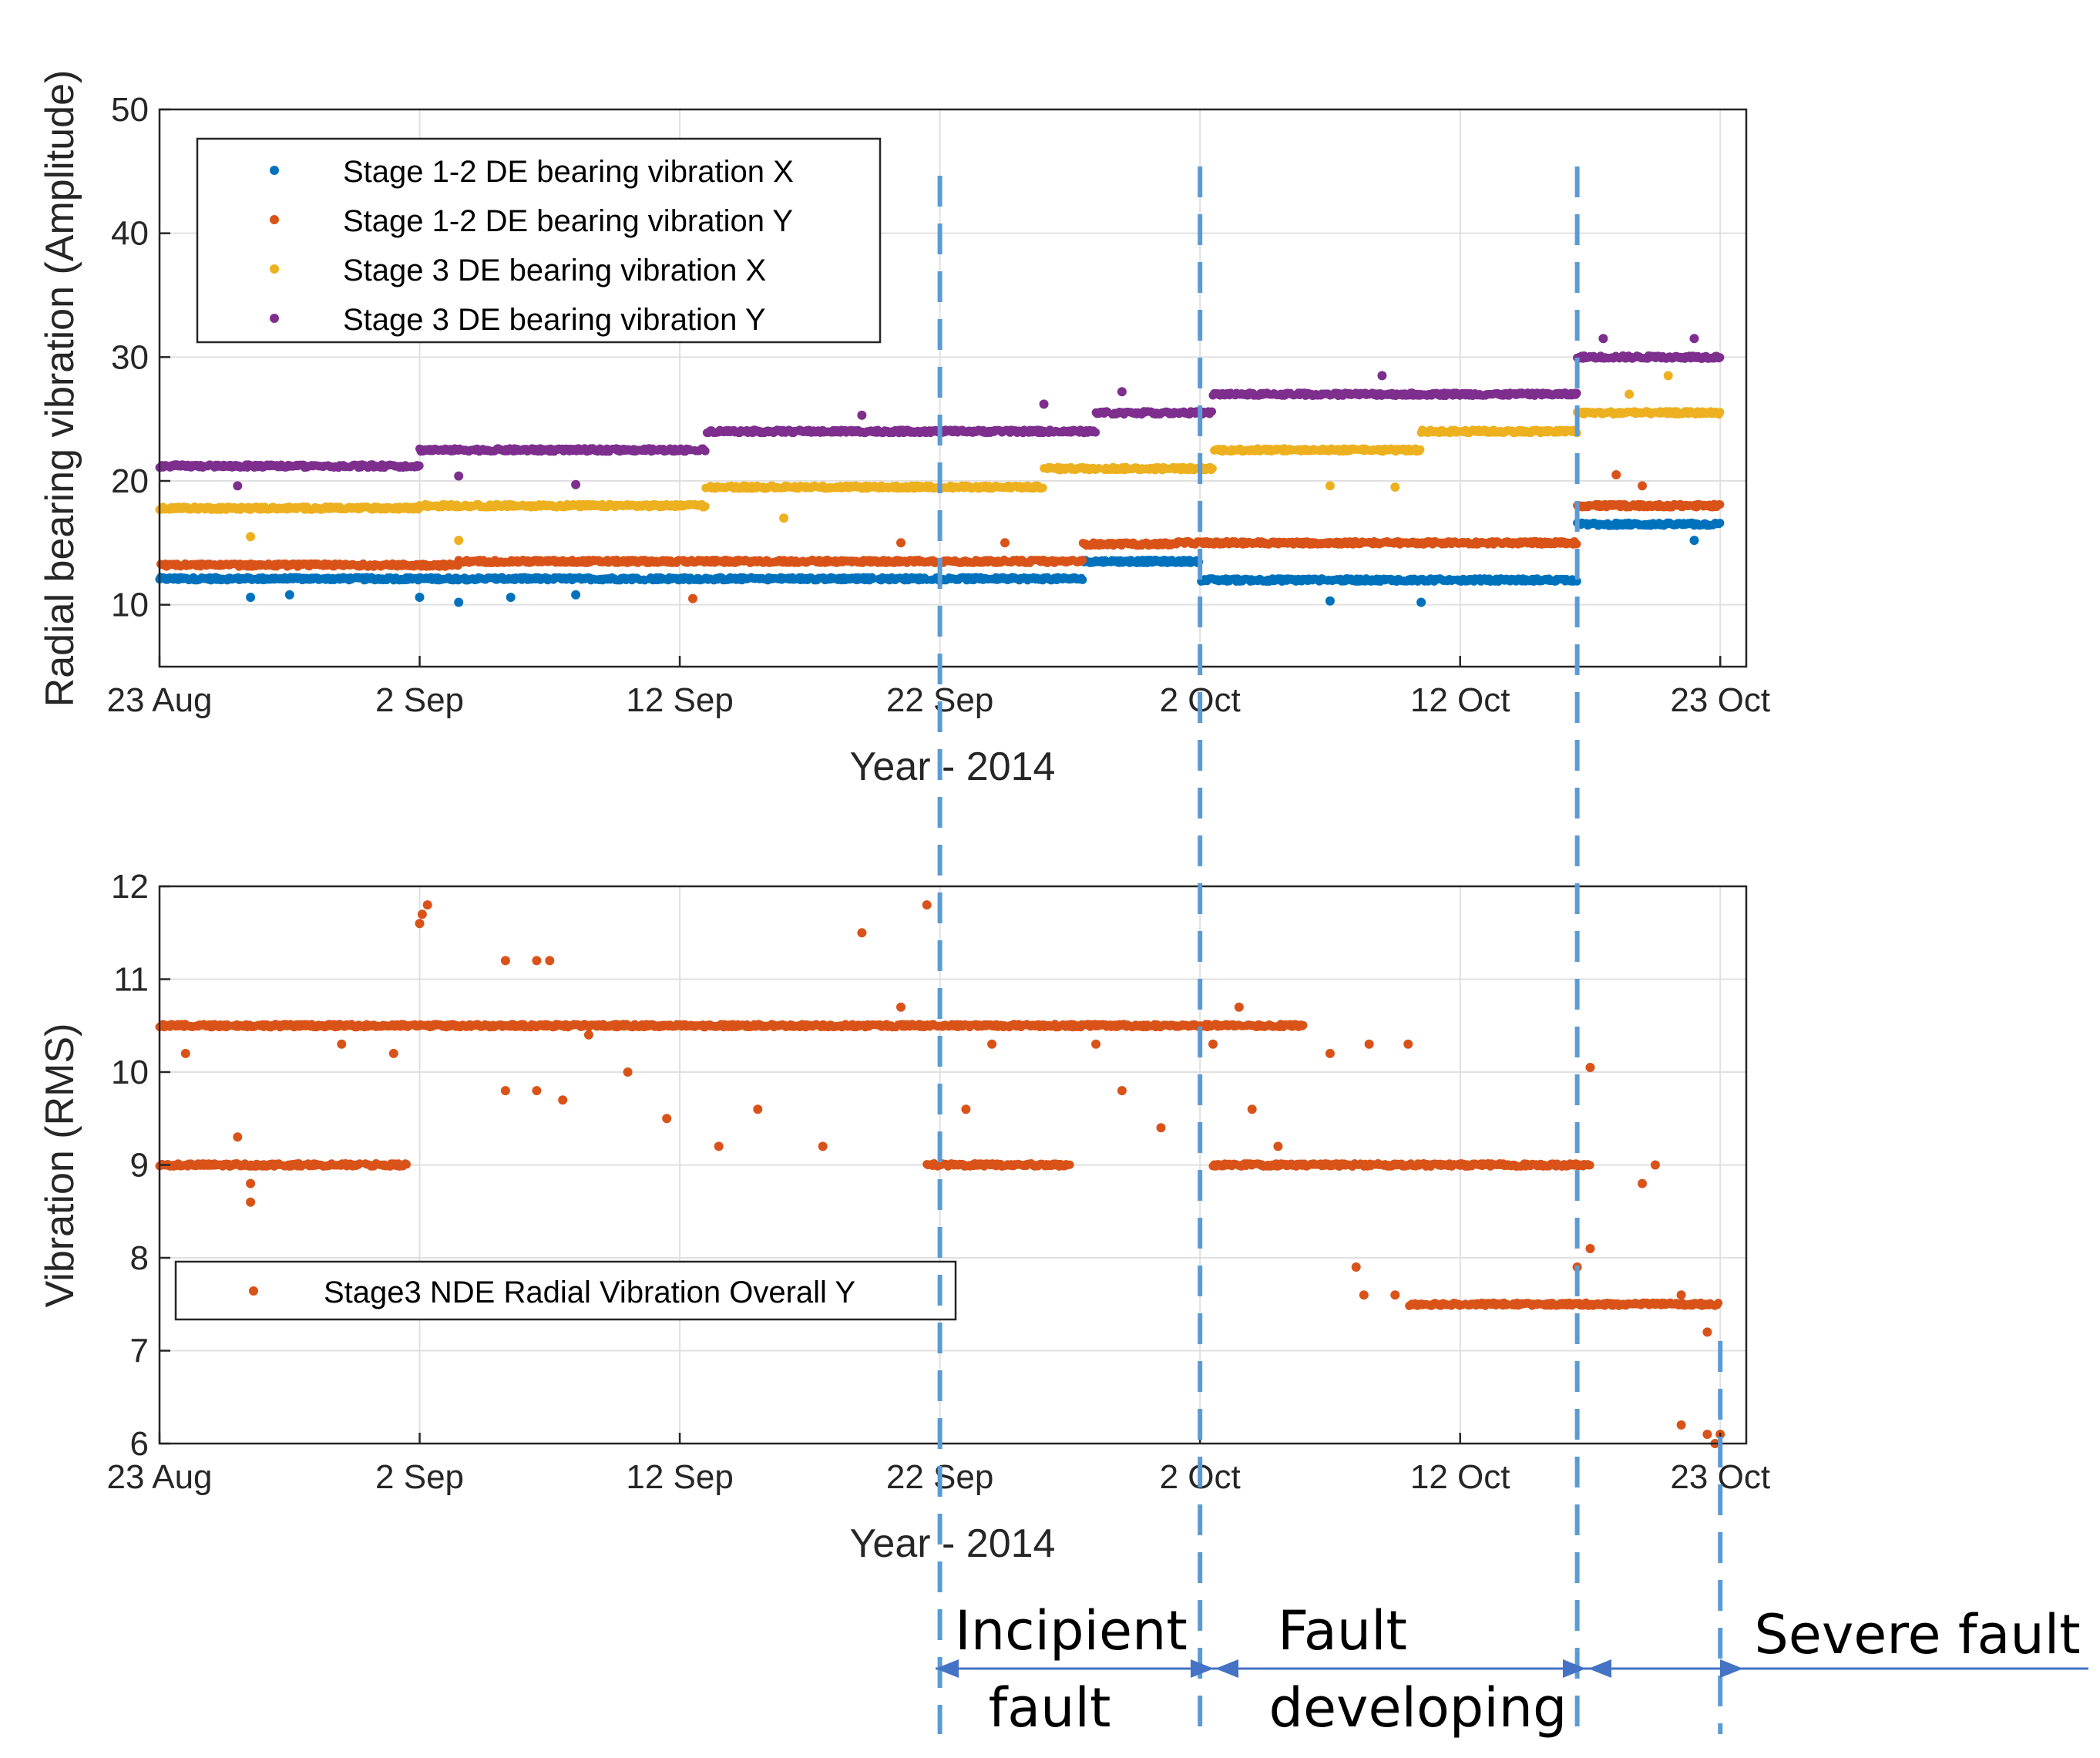 The height and width of the screenshot is (1758, 2100). What do you see at coordinates (680, 700) in the screenshot?
I see `top-xtick-label-2: 12 Sep` at bounding box center [680, 700].